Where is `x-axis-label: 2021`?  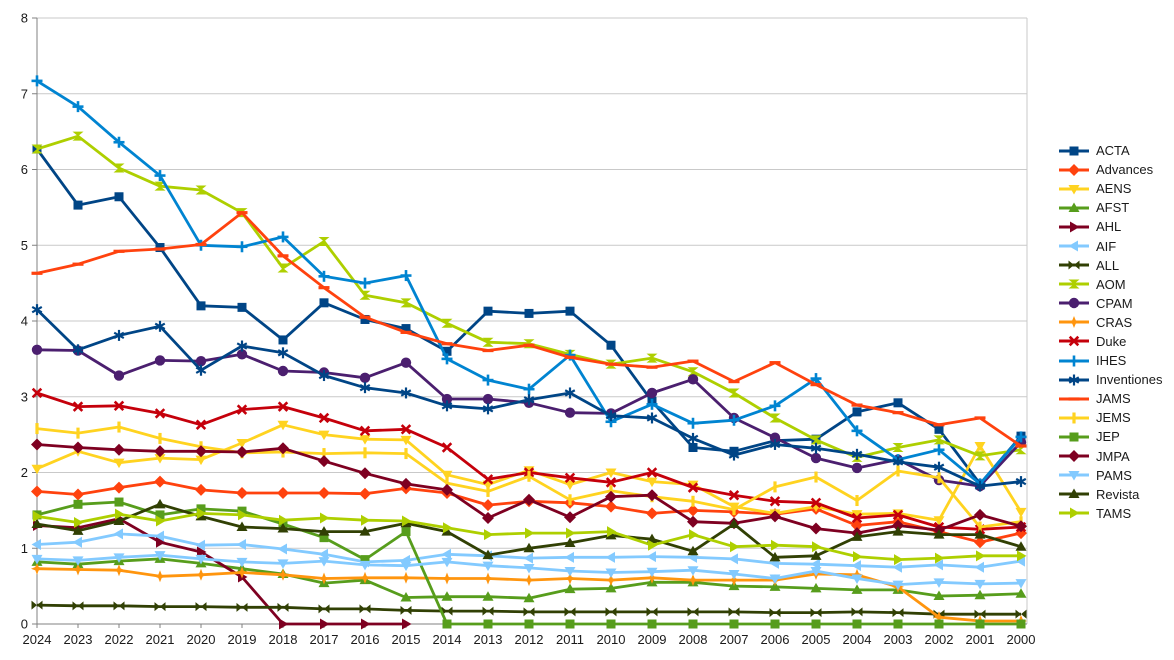
x-axis-label: 2021 is located at coordinates (160, 639).